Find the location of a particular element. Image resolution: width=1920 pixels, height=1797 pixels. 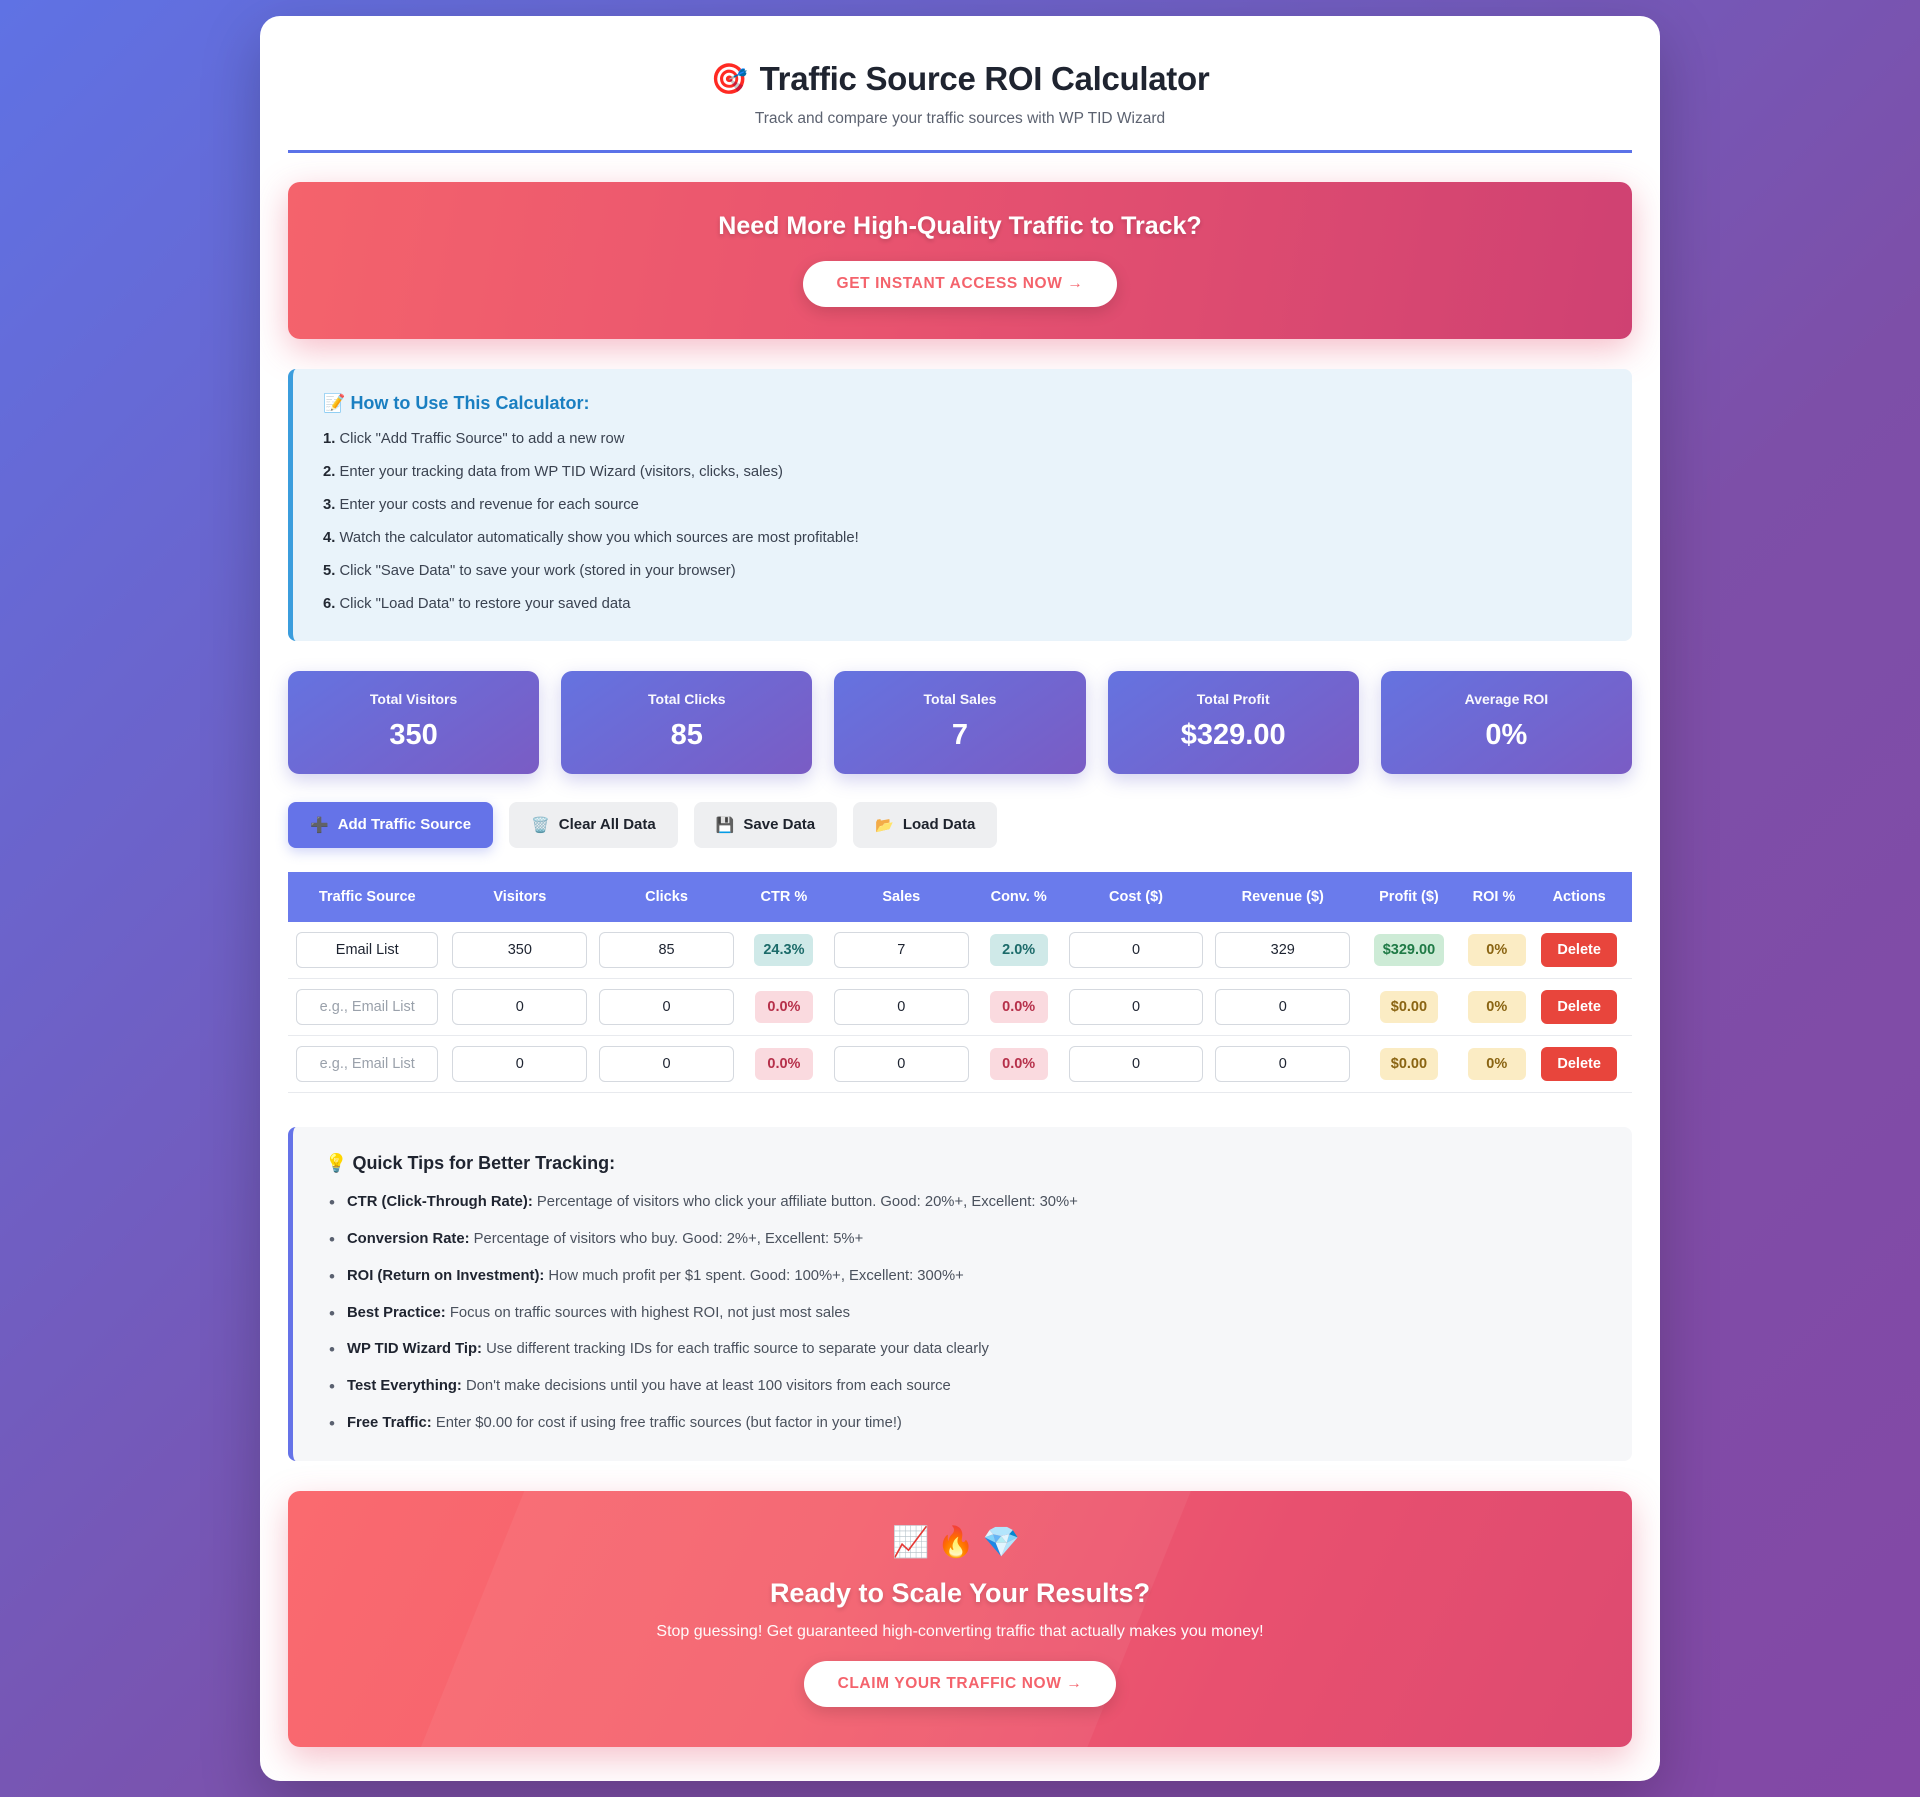

col-roi: ROI % is located at coordinates (1494, 897).